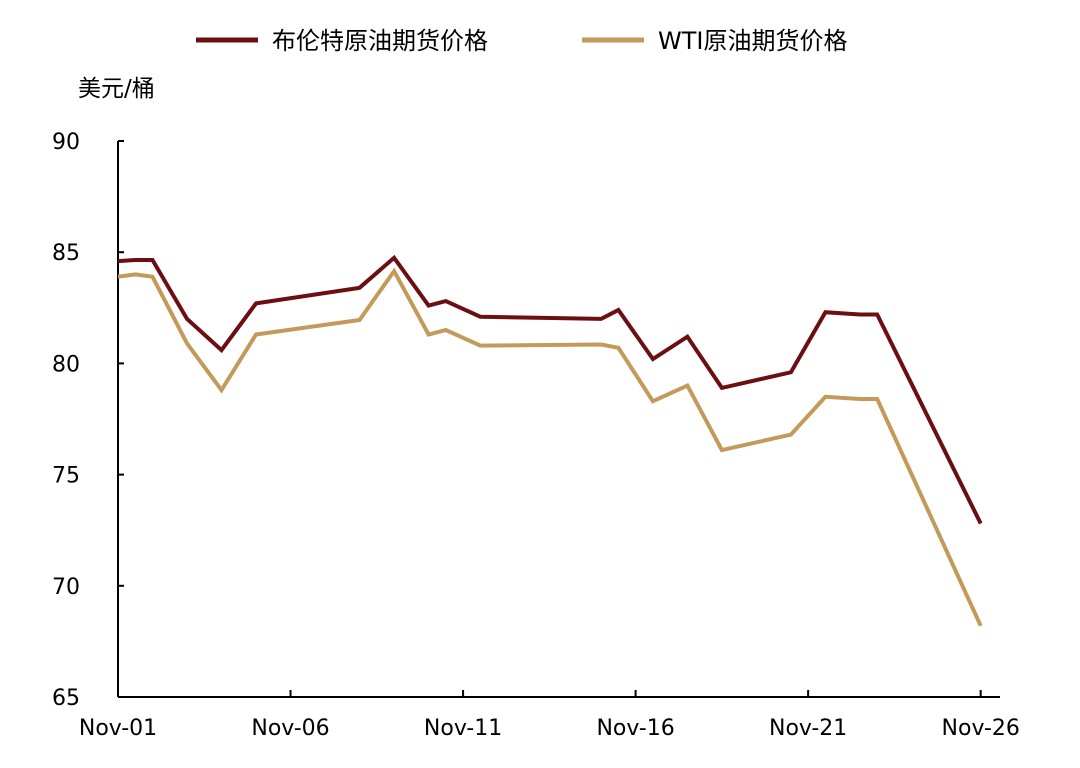  What do you see at coordinates (808, 728) in the screenshot?
I see `x-tick-label: Nov-21` at bounding box center [808, 728].